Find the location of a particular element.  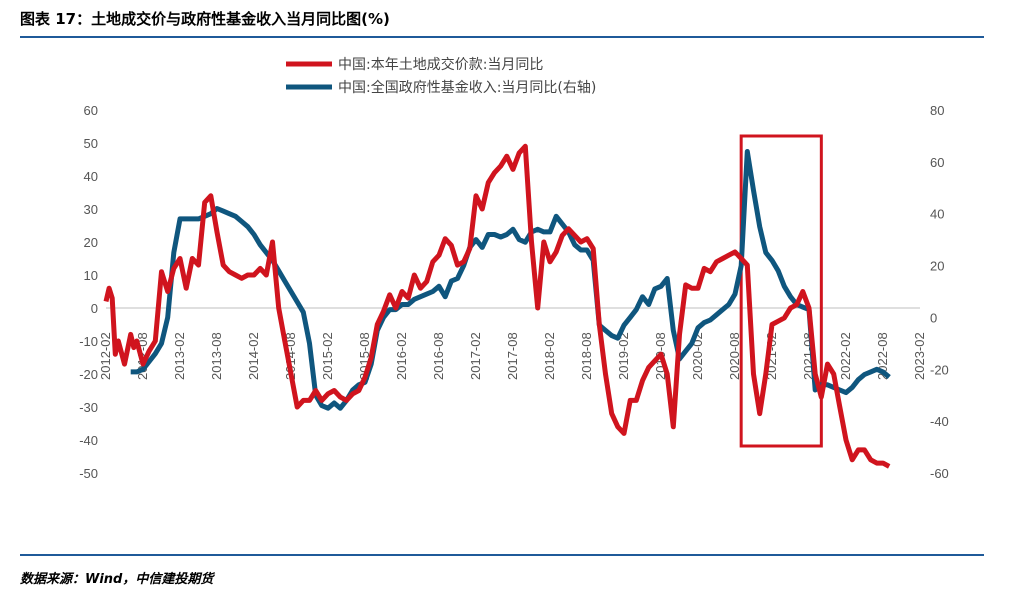

left-tick-label: -20 is located at coordinates (88, 374).